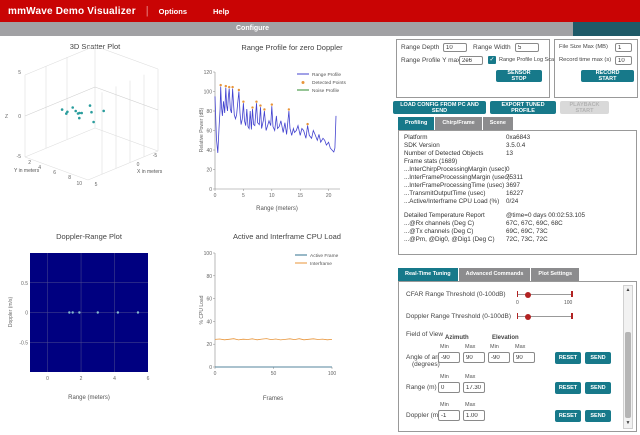 Image resolution: width=640 pixels, height=435 pixels. Describe the element at coordinates (29, 163) in the screenshot. I see `svg-text: 2` at that location.